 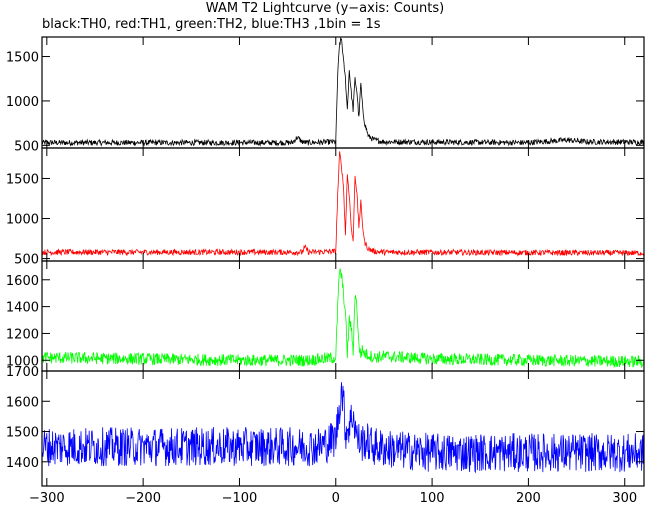 I want to click on x-tick-label: −100, so click(x=240, y=498).